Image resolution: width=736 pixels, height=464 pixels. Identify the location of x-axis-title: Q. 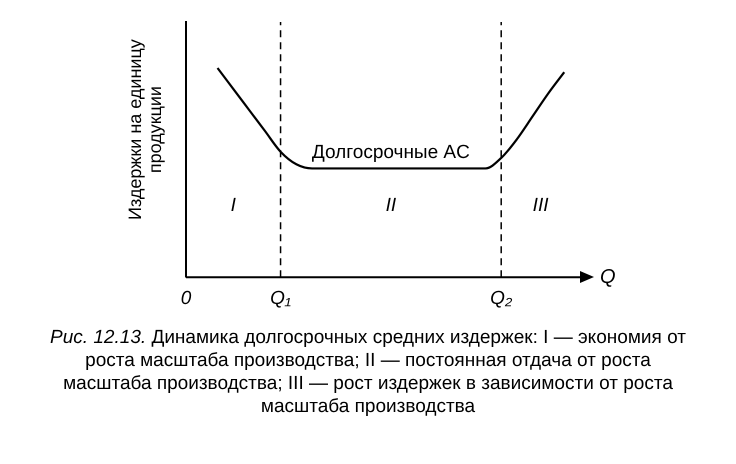
(608, 277).